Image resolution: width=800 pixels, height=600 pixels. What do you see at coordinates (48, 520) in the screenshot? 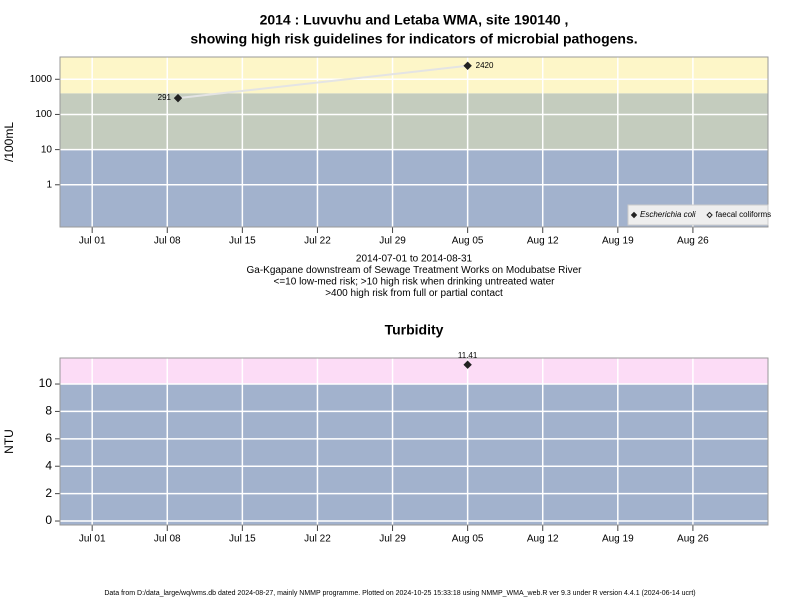
I see `y-tick-label: 0` at bounding box center [48, 520].